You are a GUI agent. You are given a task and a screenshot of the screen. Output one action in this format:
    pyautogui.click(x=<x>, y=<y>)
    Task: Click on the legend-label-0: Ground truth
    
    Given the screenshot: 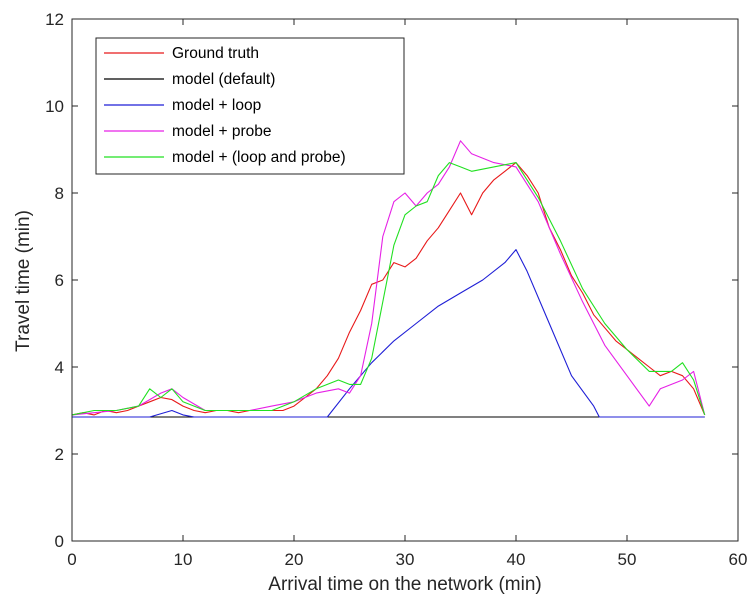 What is the action you would take?
    pyautogui.click(x=215, y=53)
    